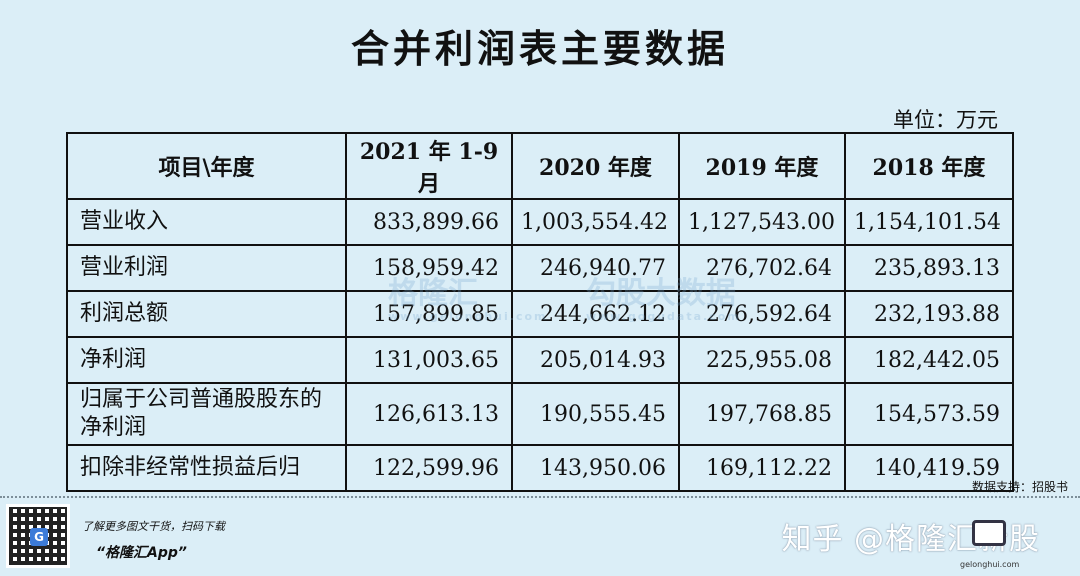  What do you see at coordinates (929, 314) in the screenshot?
I see `cell-value: 232,193.88` at bounding box center [929, 314].